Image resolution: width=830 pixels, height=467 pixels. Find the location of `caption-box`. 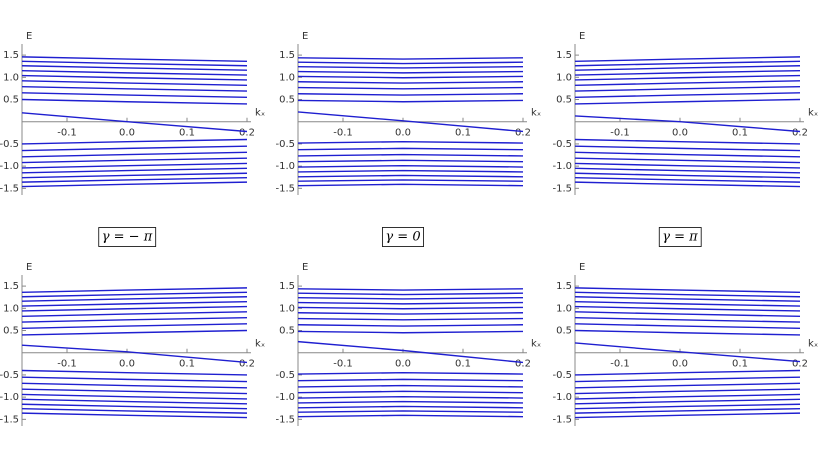

caption-box is located at coordinates (680, 237).